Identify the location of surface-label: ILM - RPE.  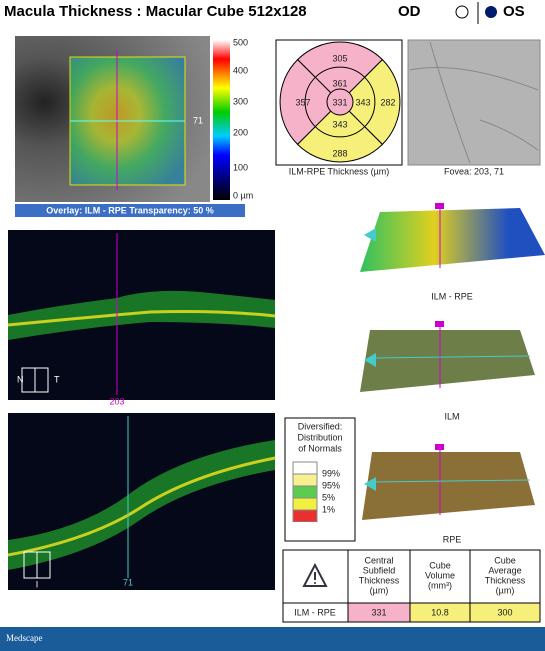
(452, 296).